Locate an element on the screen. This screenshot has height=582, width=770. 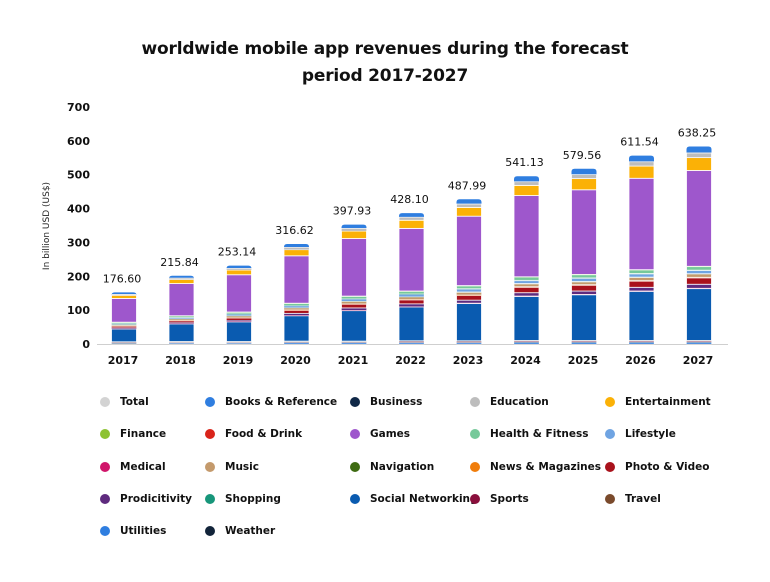
legend-item-news-magazines: News & Magazines is located at coordinates (535, 467).